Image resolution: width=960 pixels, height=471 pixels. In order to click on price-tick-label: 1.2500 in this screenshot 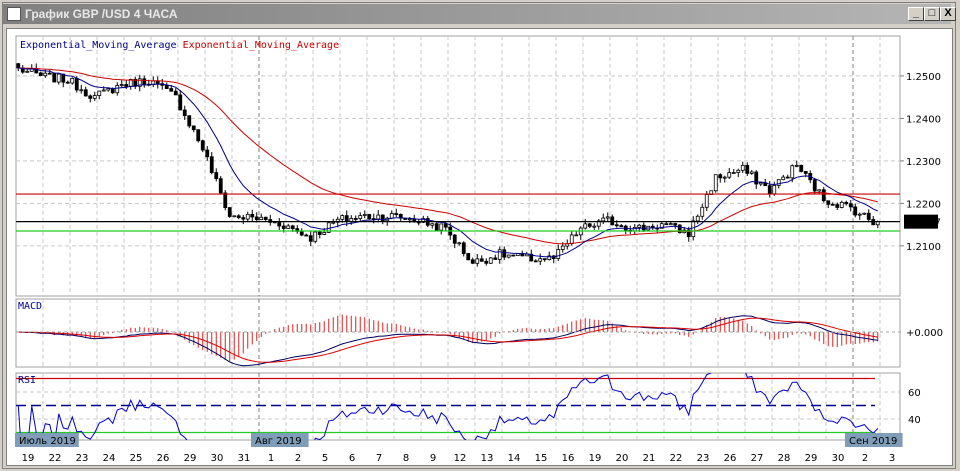, I will do `click(923, 77)`.